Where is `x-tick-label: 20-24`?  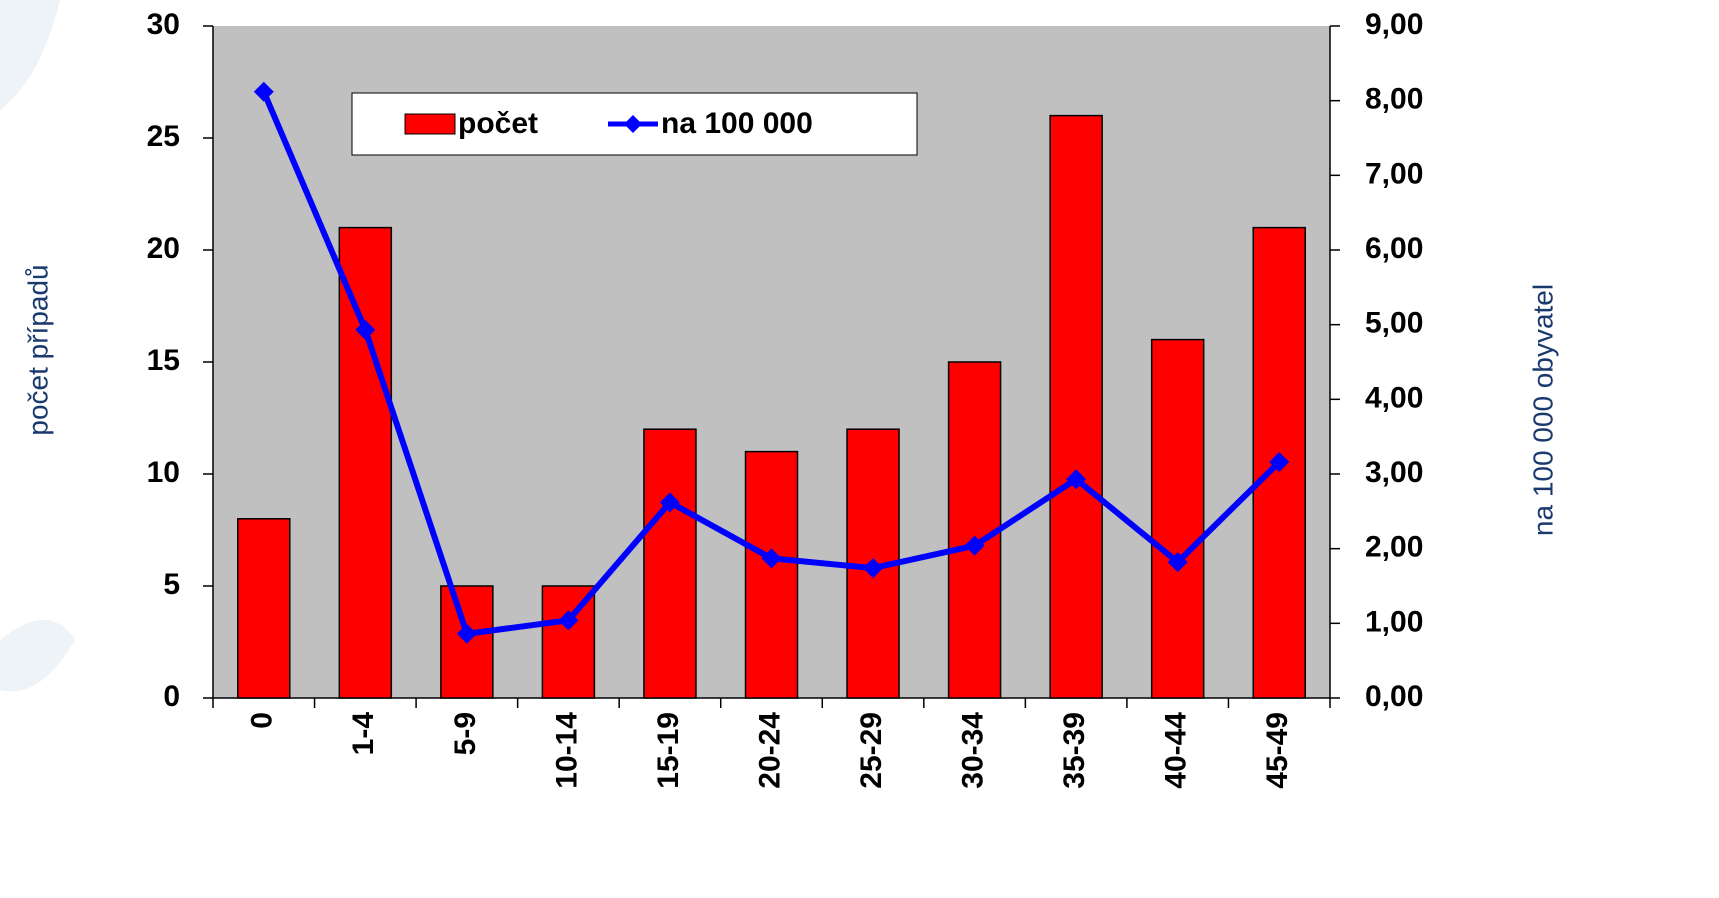 x-tick-label: 20-24 is located at coordinates (769, 750).